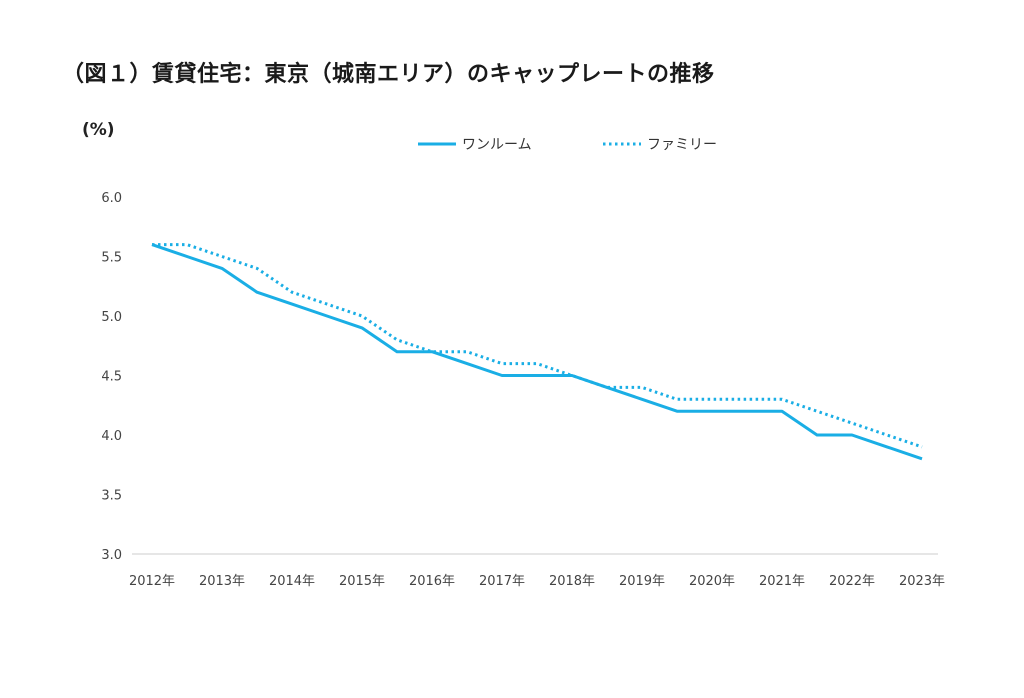  I want to click on x-tick-label: 2021年, so click(782, 581).